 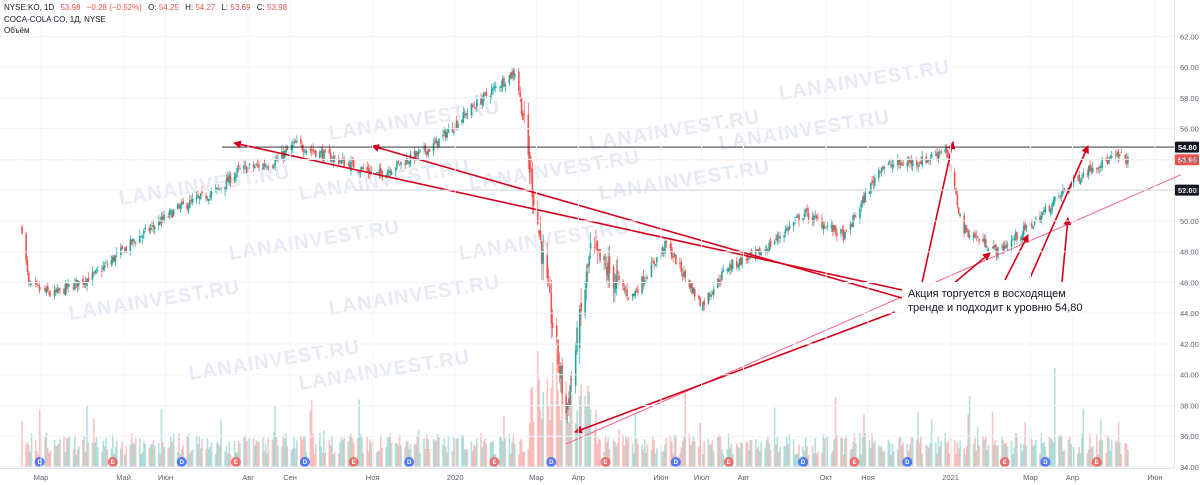 I want to click on event-circle, so click(x=181, y=462).